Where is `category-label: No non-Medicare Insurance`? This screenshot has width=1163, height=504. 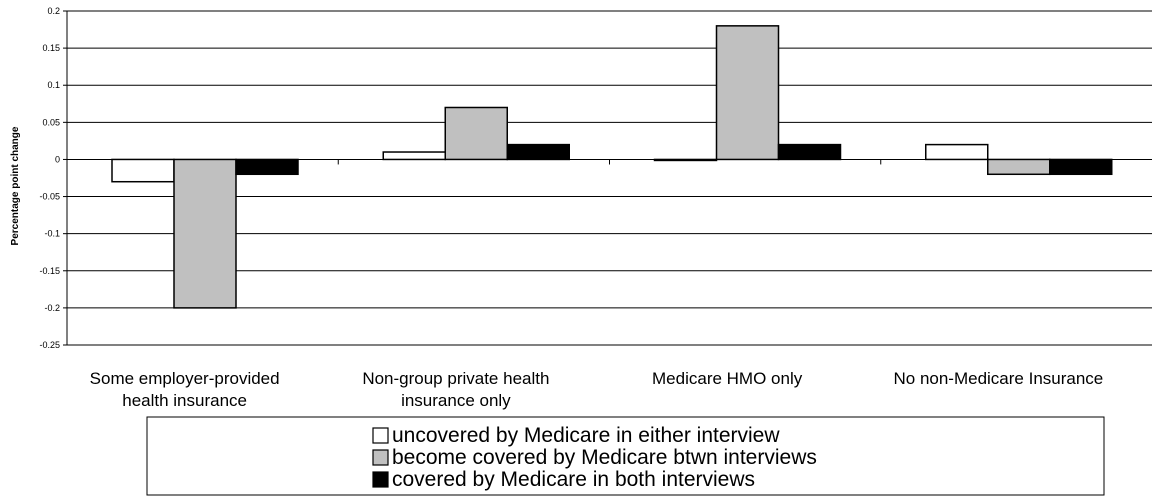 category-label: No non-Medicare Insurance is located at coordinates (998, 378).